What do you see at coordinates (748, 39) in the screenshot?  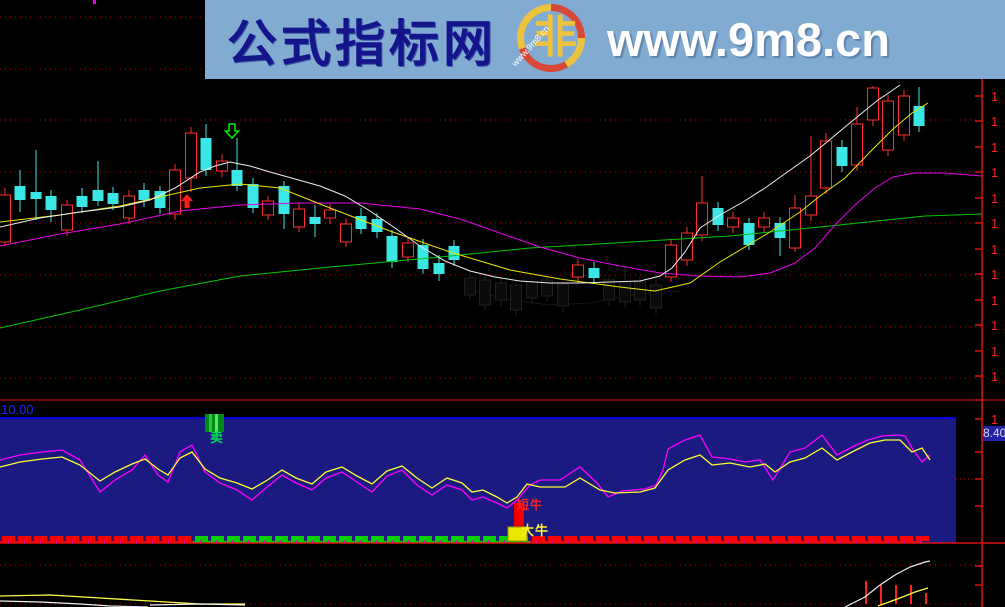 I see `banner-url: www.9m8.cn` at bounding box center [748, 39].